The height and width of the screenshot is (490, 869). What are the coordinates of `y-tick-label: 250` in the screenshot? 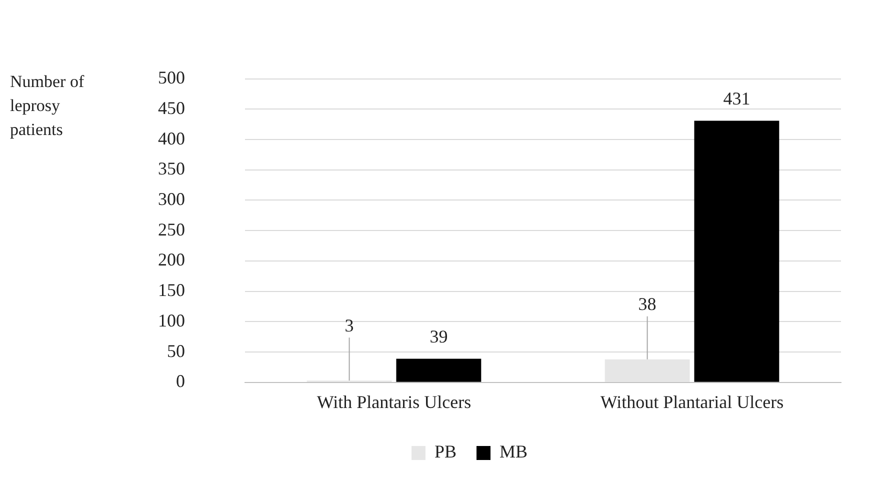 It's located at (171, 229).